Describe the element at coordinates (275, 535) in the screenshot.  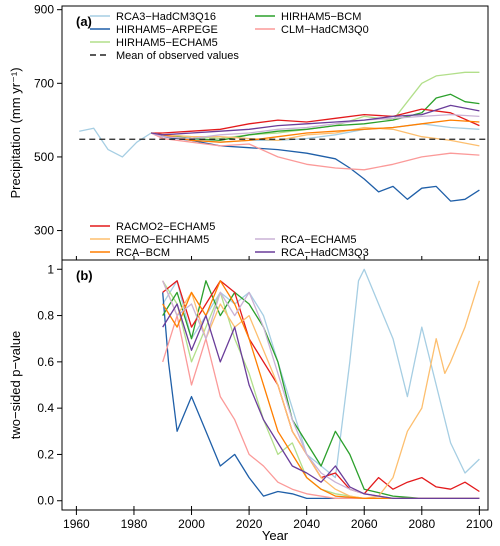
I see `x-axis-label: Year` at that location.